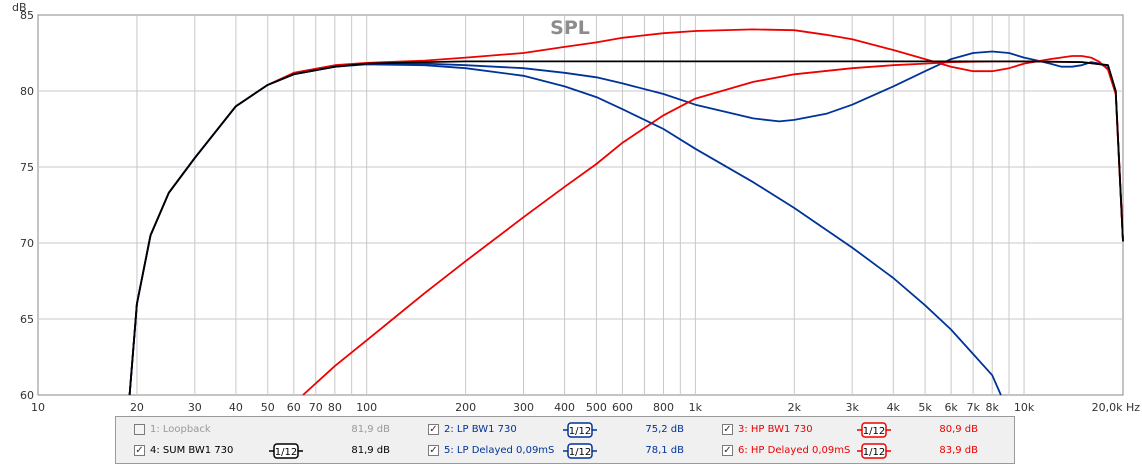  I want to click on x-tick-label: 60, so click(294, 407).